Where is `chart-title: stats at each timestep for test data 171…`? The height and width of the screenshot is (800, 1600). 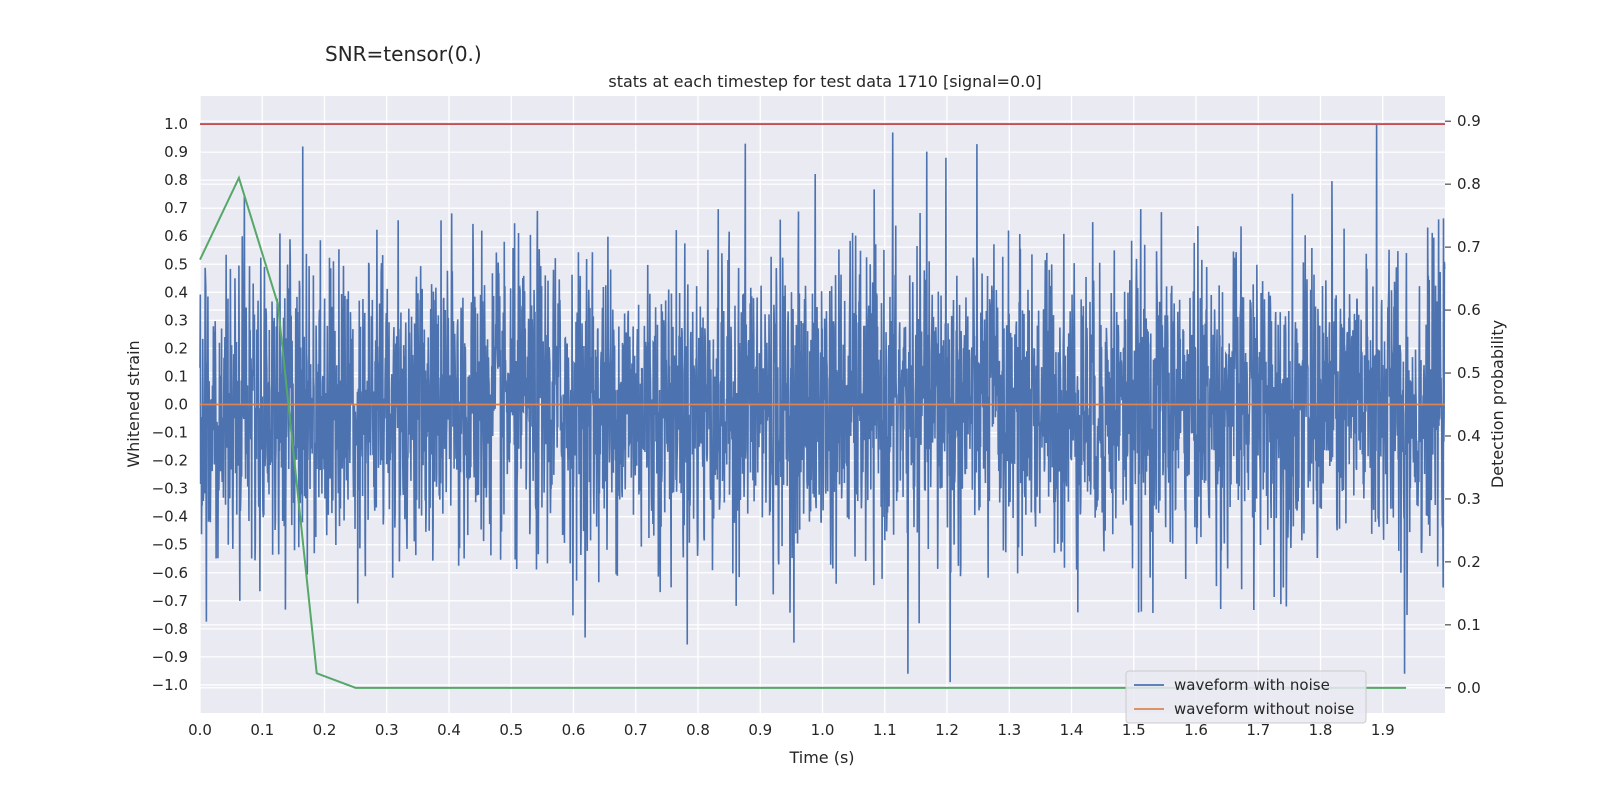
chart-title: stats at each timestep for test data 171… is located at coordinates (825, 81).